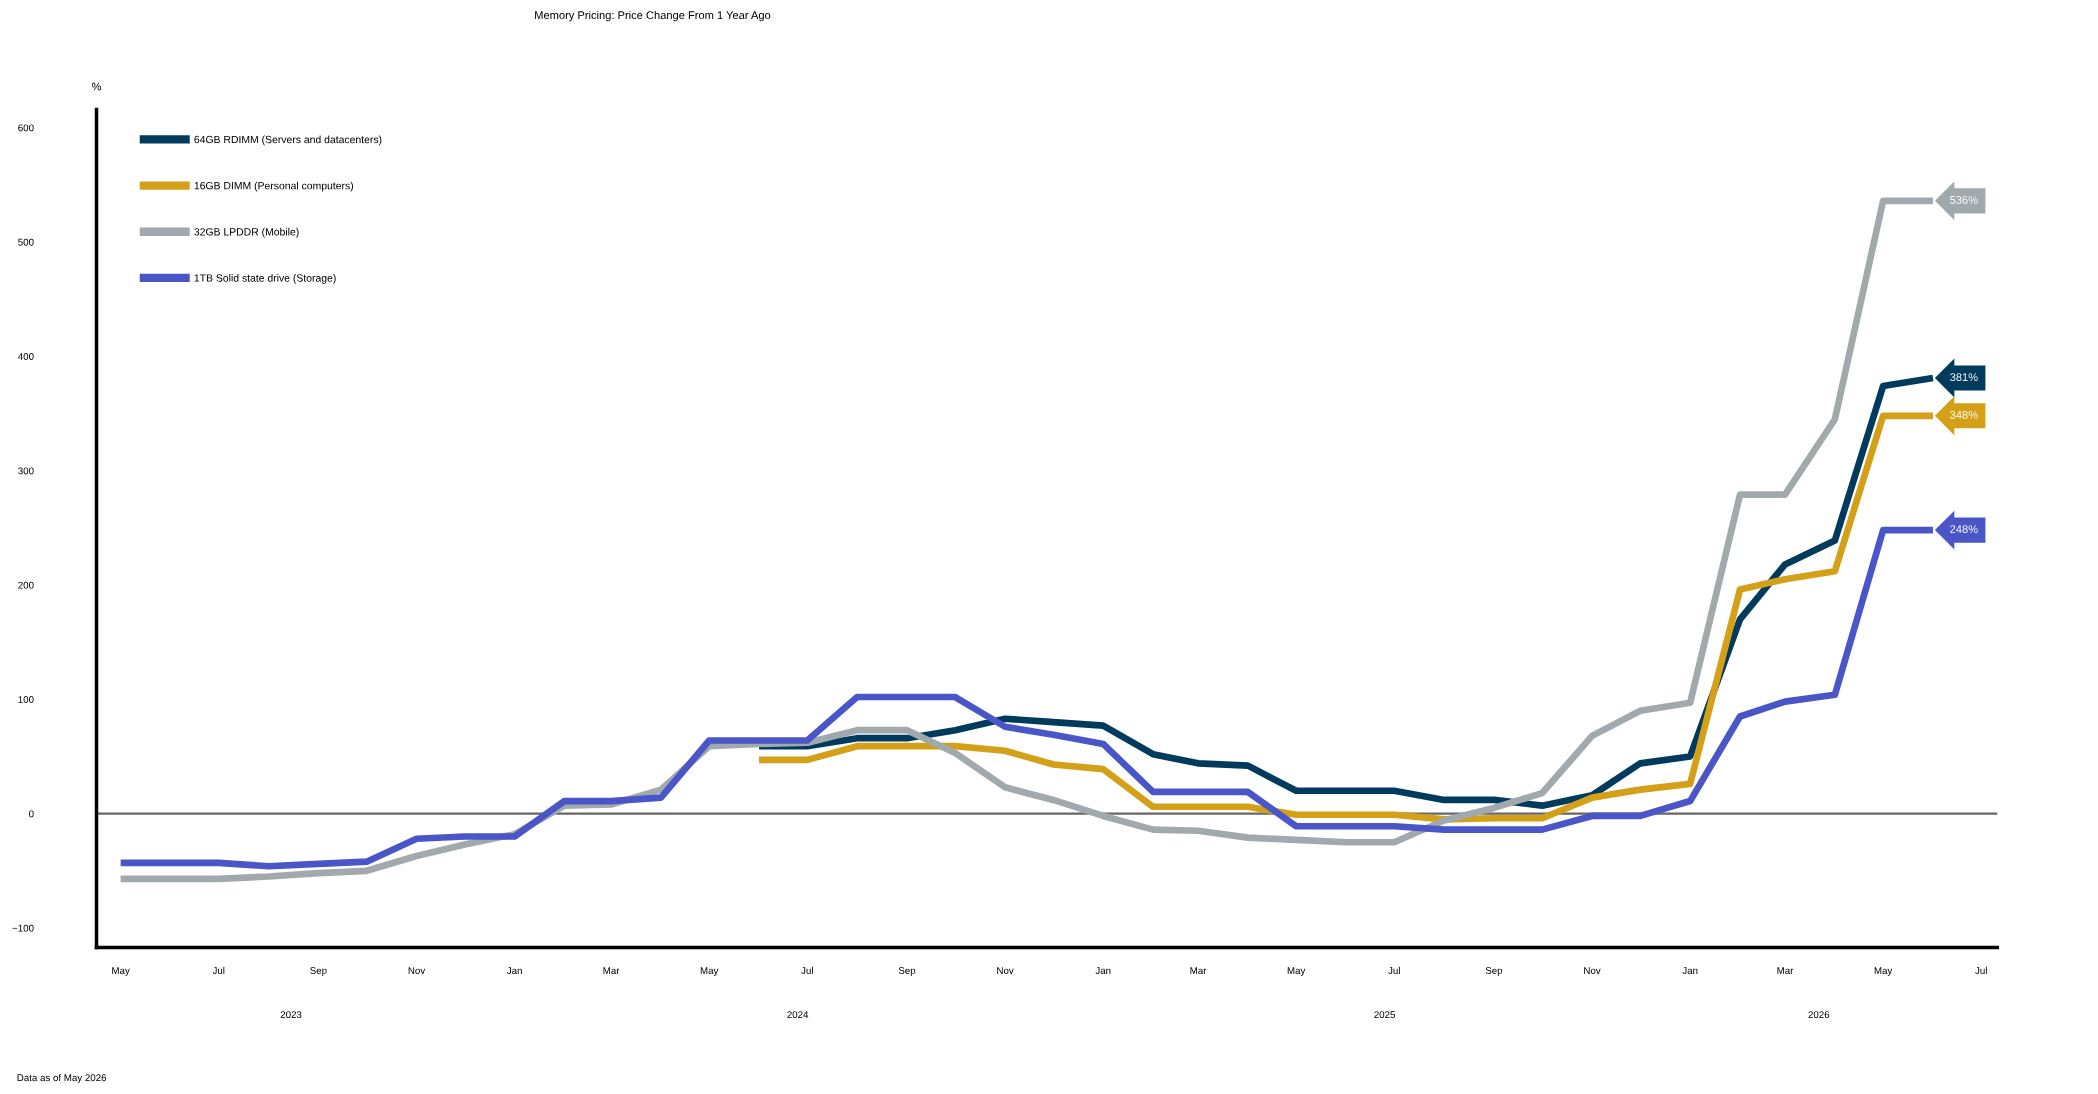  Describe the element at coordinates (26, 699) in the screenshot. I see `y-tick-label: 100` at that location.